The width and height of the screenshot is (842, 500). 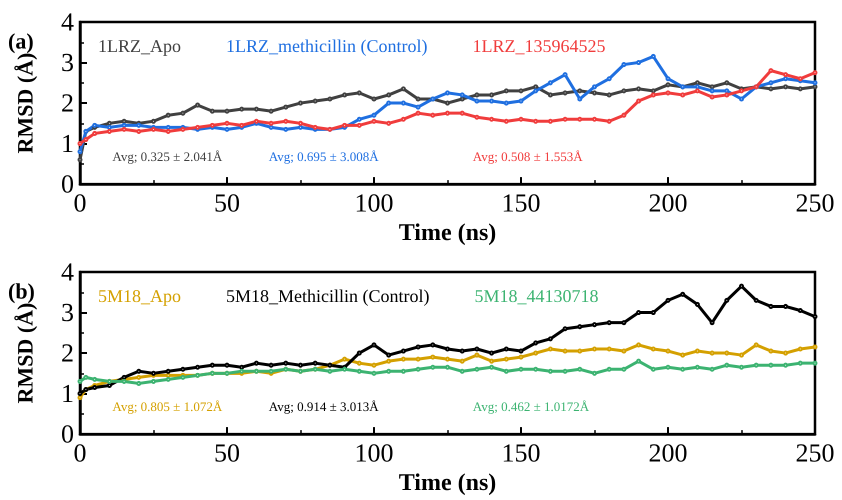 I want to click on text: 5M18_Methicillin (Control), so click(x=328, y=296).